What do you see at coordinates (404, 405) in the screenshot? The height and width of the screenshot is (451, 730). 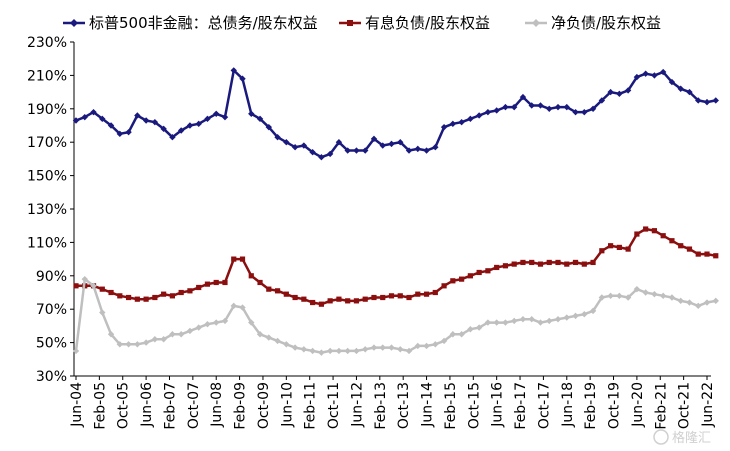 I see `x-tick-label: Oct-13` at bounding box center [404, 405].